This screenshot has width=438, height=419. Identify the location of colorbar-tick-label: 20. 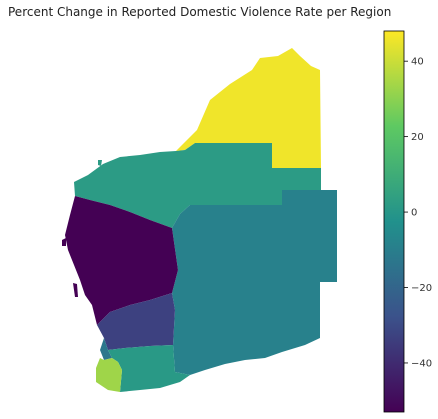
(417, 137).